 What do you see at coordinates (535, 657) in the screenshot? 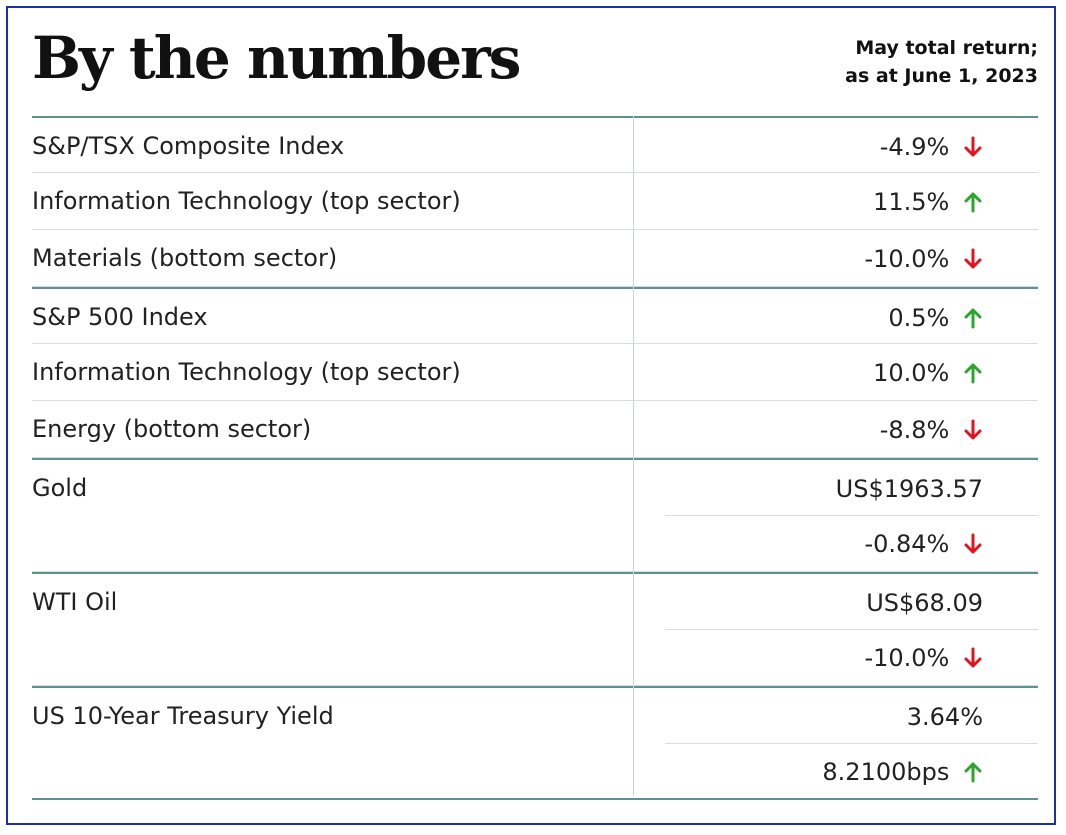
I see `table-row: -10.0%` at bounding box center [535, 657].